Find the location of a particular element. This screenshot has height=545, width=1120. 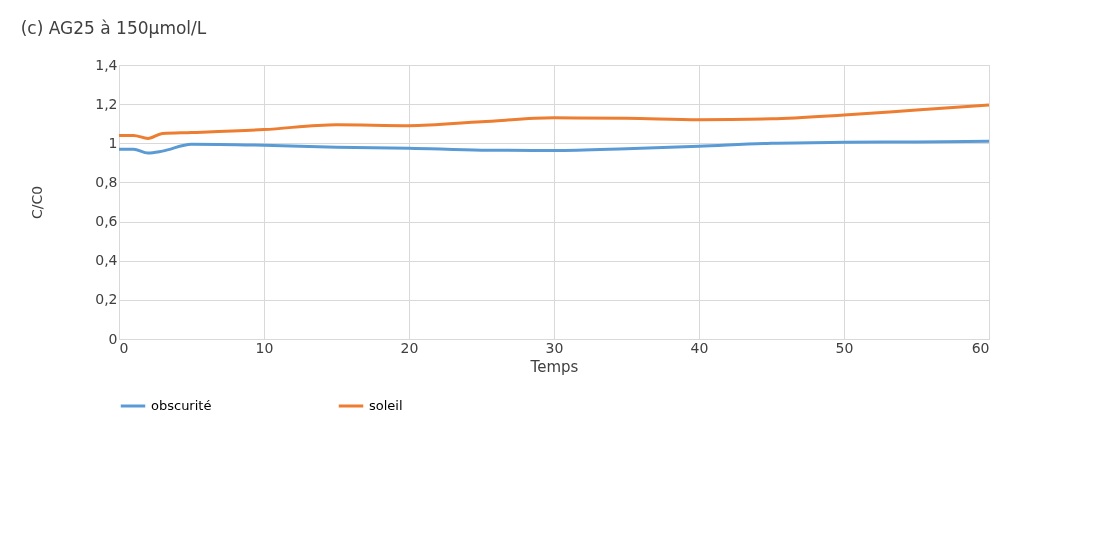

y-tick-label: 0,6 is located at coordinates (106, 221).